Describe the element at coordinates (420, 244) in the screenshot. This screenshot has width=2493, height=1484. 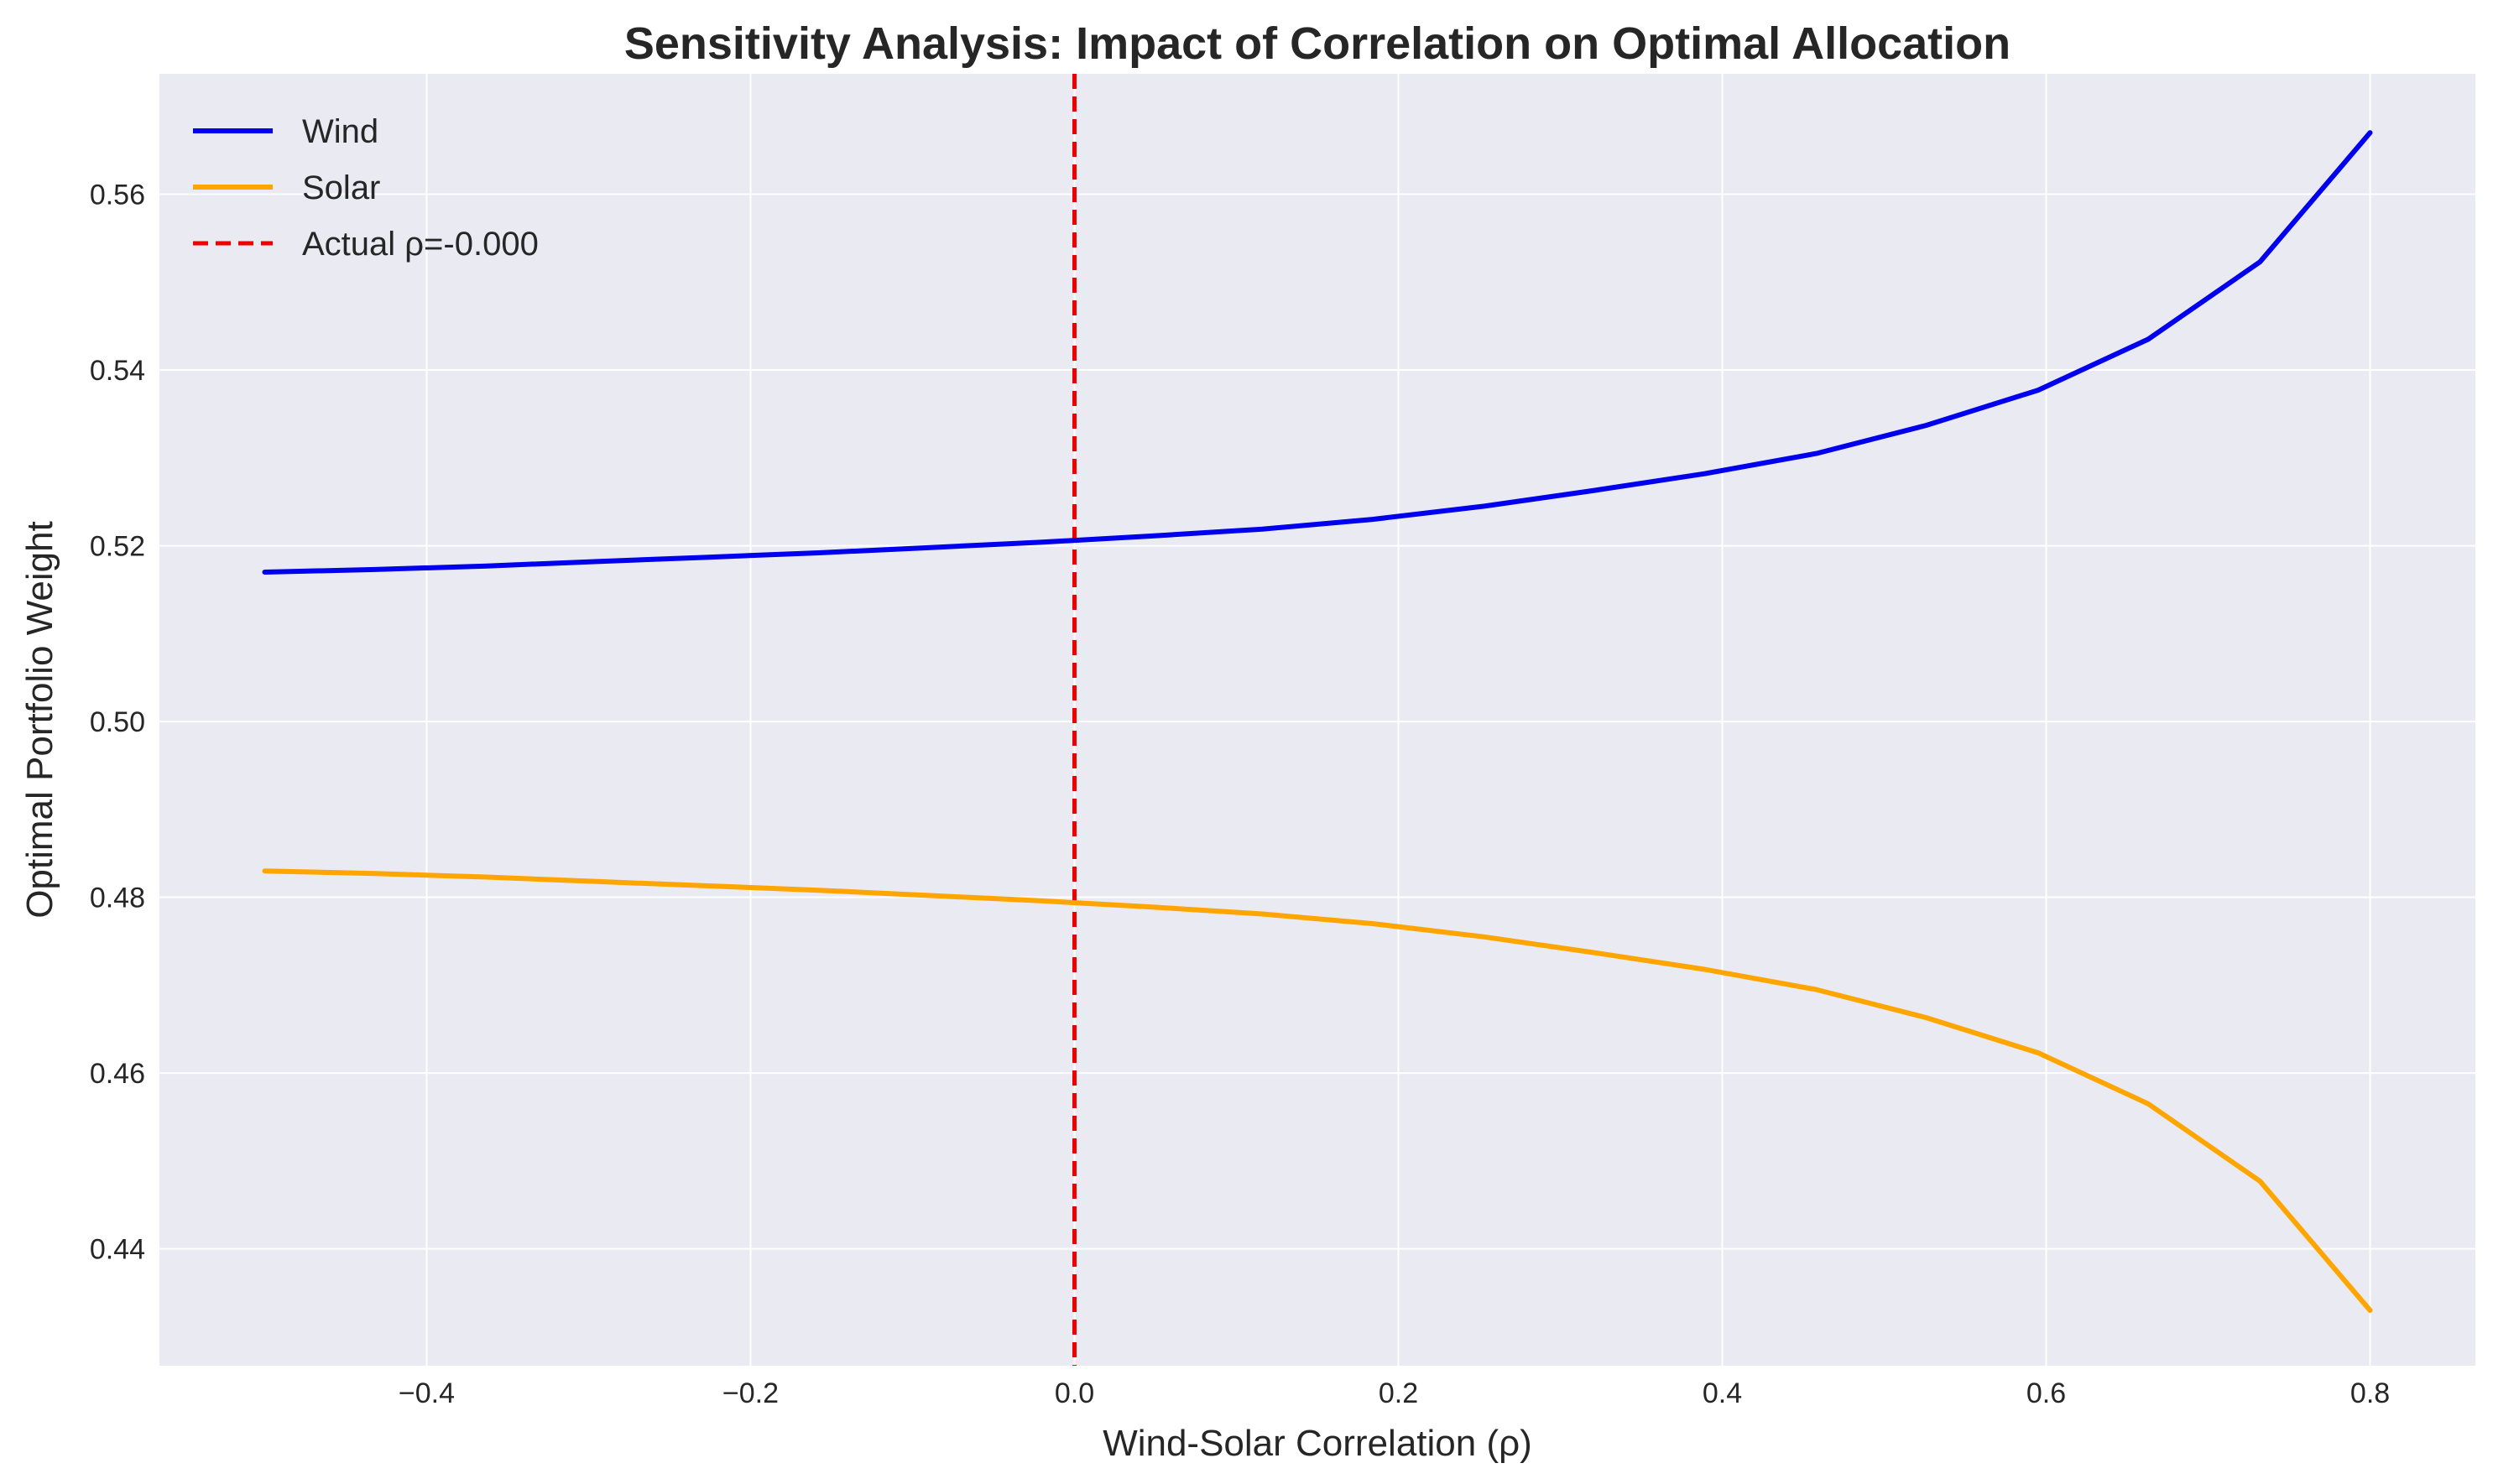
I see `legend-label-actual-rho: Actual ρ=-0.000` at that location.